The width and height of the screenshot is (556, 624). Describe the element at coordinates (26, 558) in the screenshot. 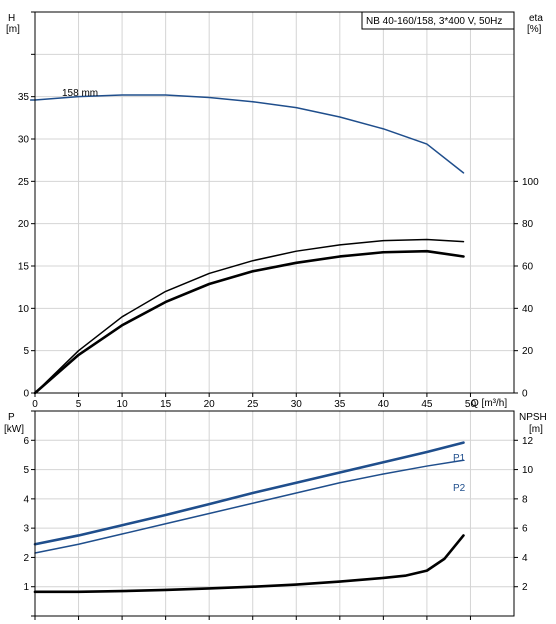

I see `left-y-tick-label: 2` at that location.